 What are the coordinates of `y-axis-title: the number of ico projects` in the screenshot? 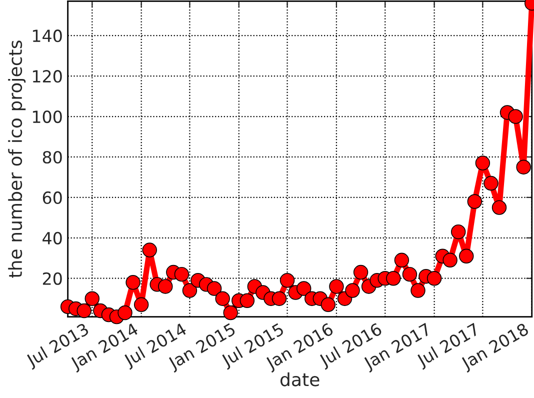 It's located at (17, 159).